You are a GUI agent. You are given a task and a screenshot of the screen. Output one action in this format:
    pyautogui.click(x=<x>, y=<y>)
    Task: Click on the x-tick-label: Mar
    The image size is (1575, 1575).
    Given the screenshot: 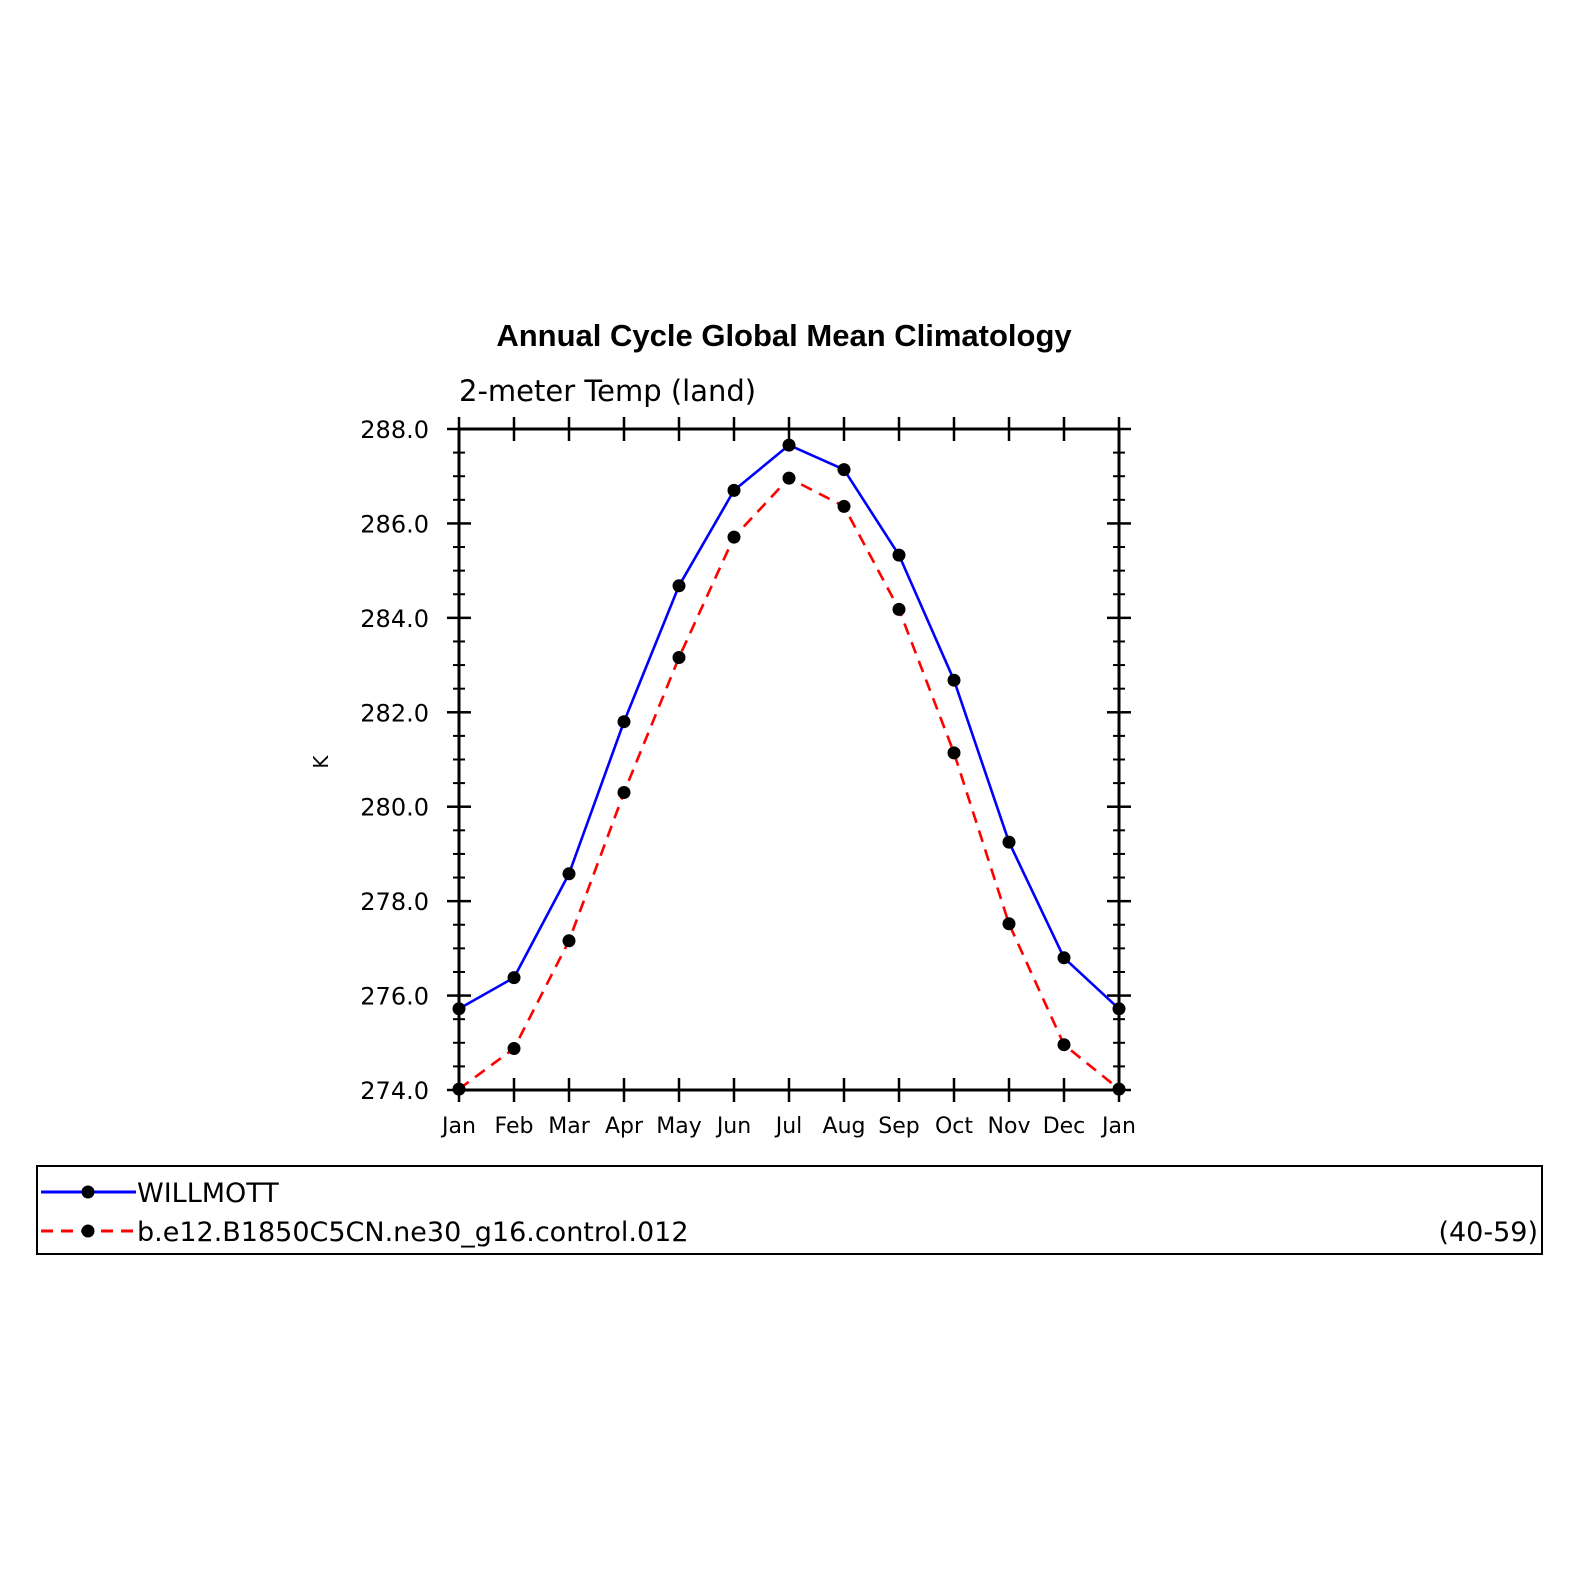 What is the action you would take?
    pyautogui.click(x=569, y=1126)
    